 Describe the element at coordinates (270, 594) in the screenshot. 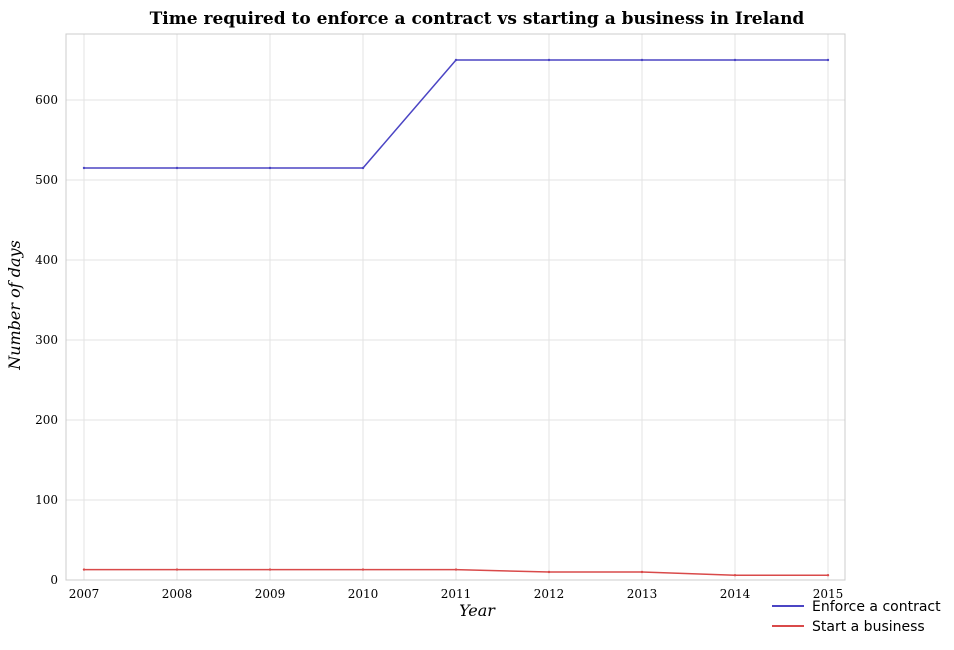

I see `x-tick-label: 2009` at that location.